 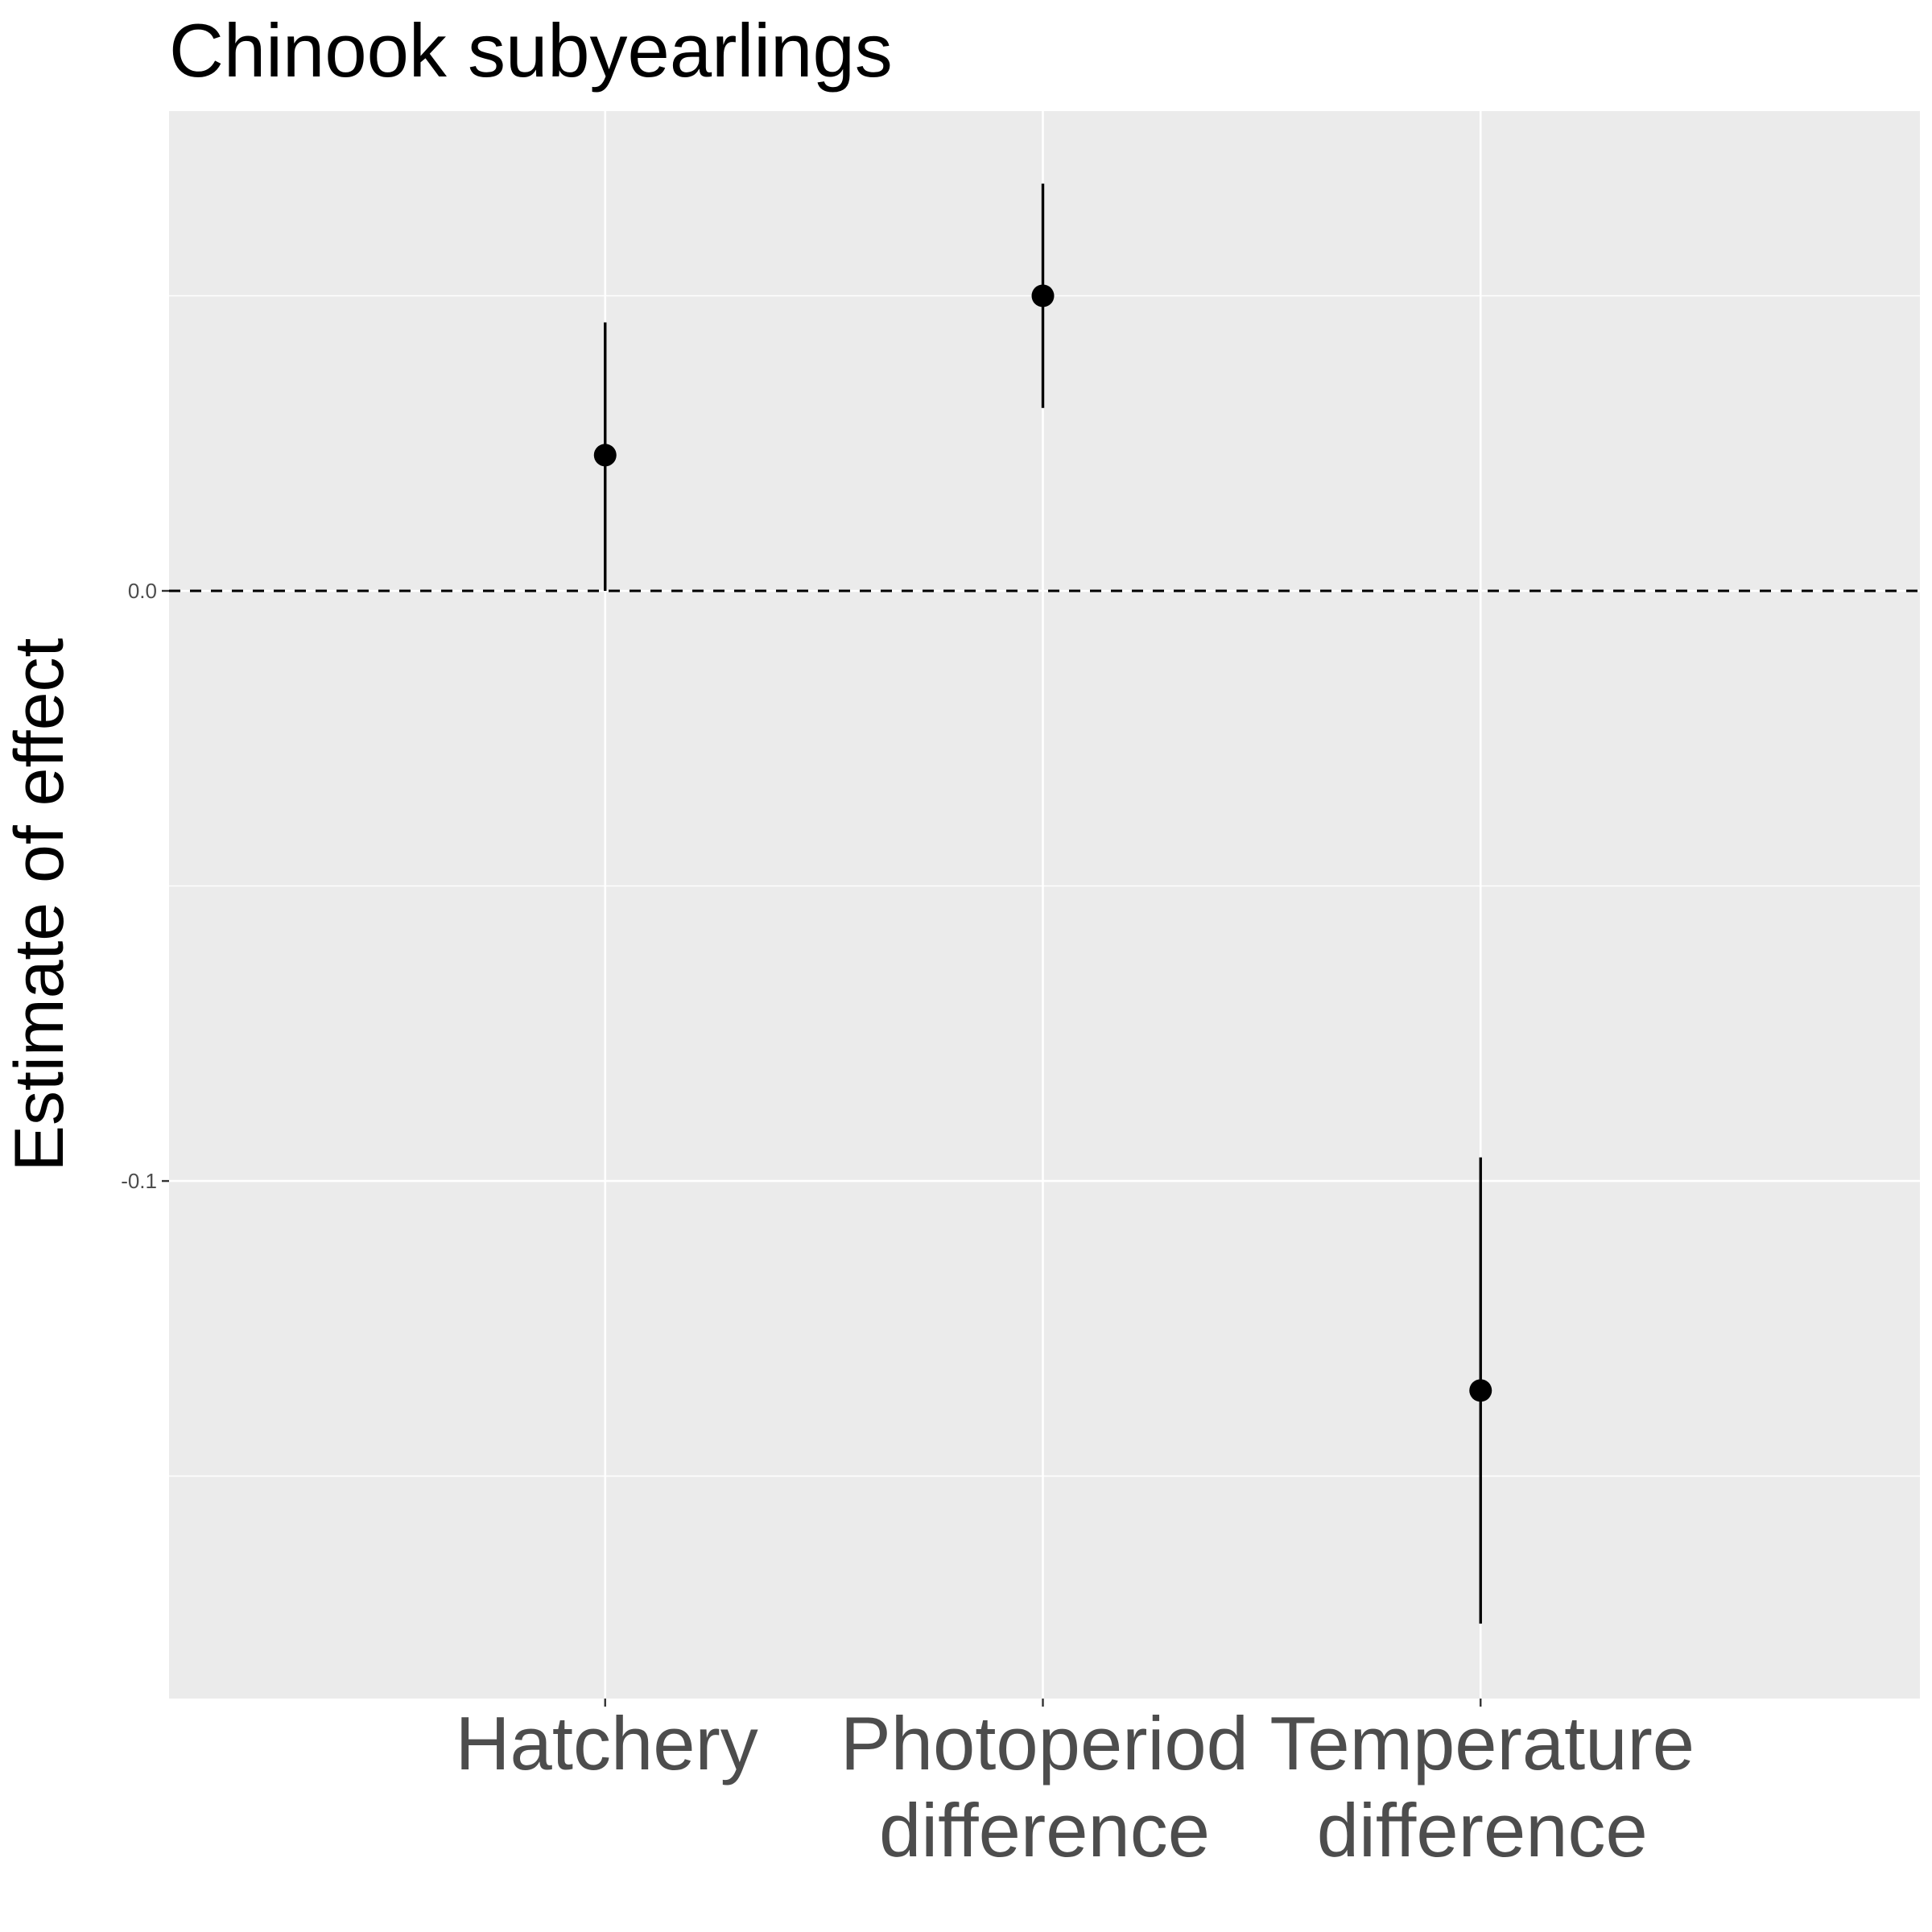 What do you see at coordinates (531, 50) in the screenshot?
I see `chart-title: Chinook subyearlings` at bounding box center [531, 50].